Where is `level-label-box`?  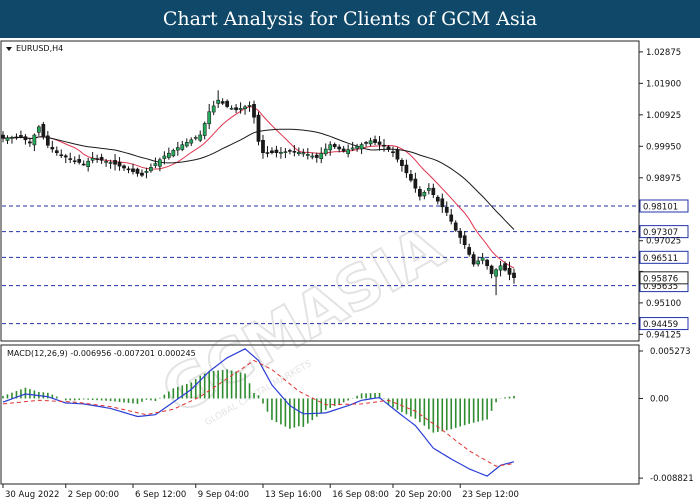
level-label-box is located at coordinates (664, 232).